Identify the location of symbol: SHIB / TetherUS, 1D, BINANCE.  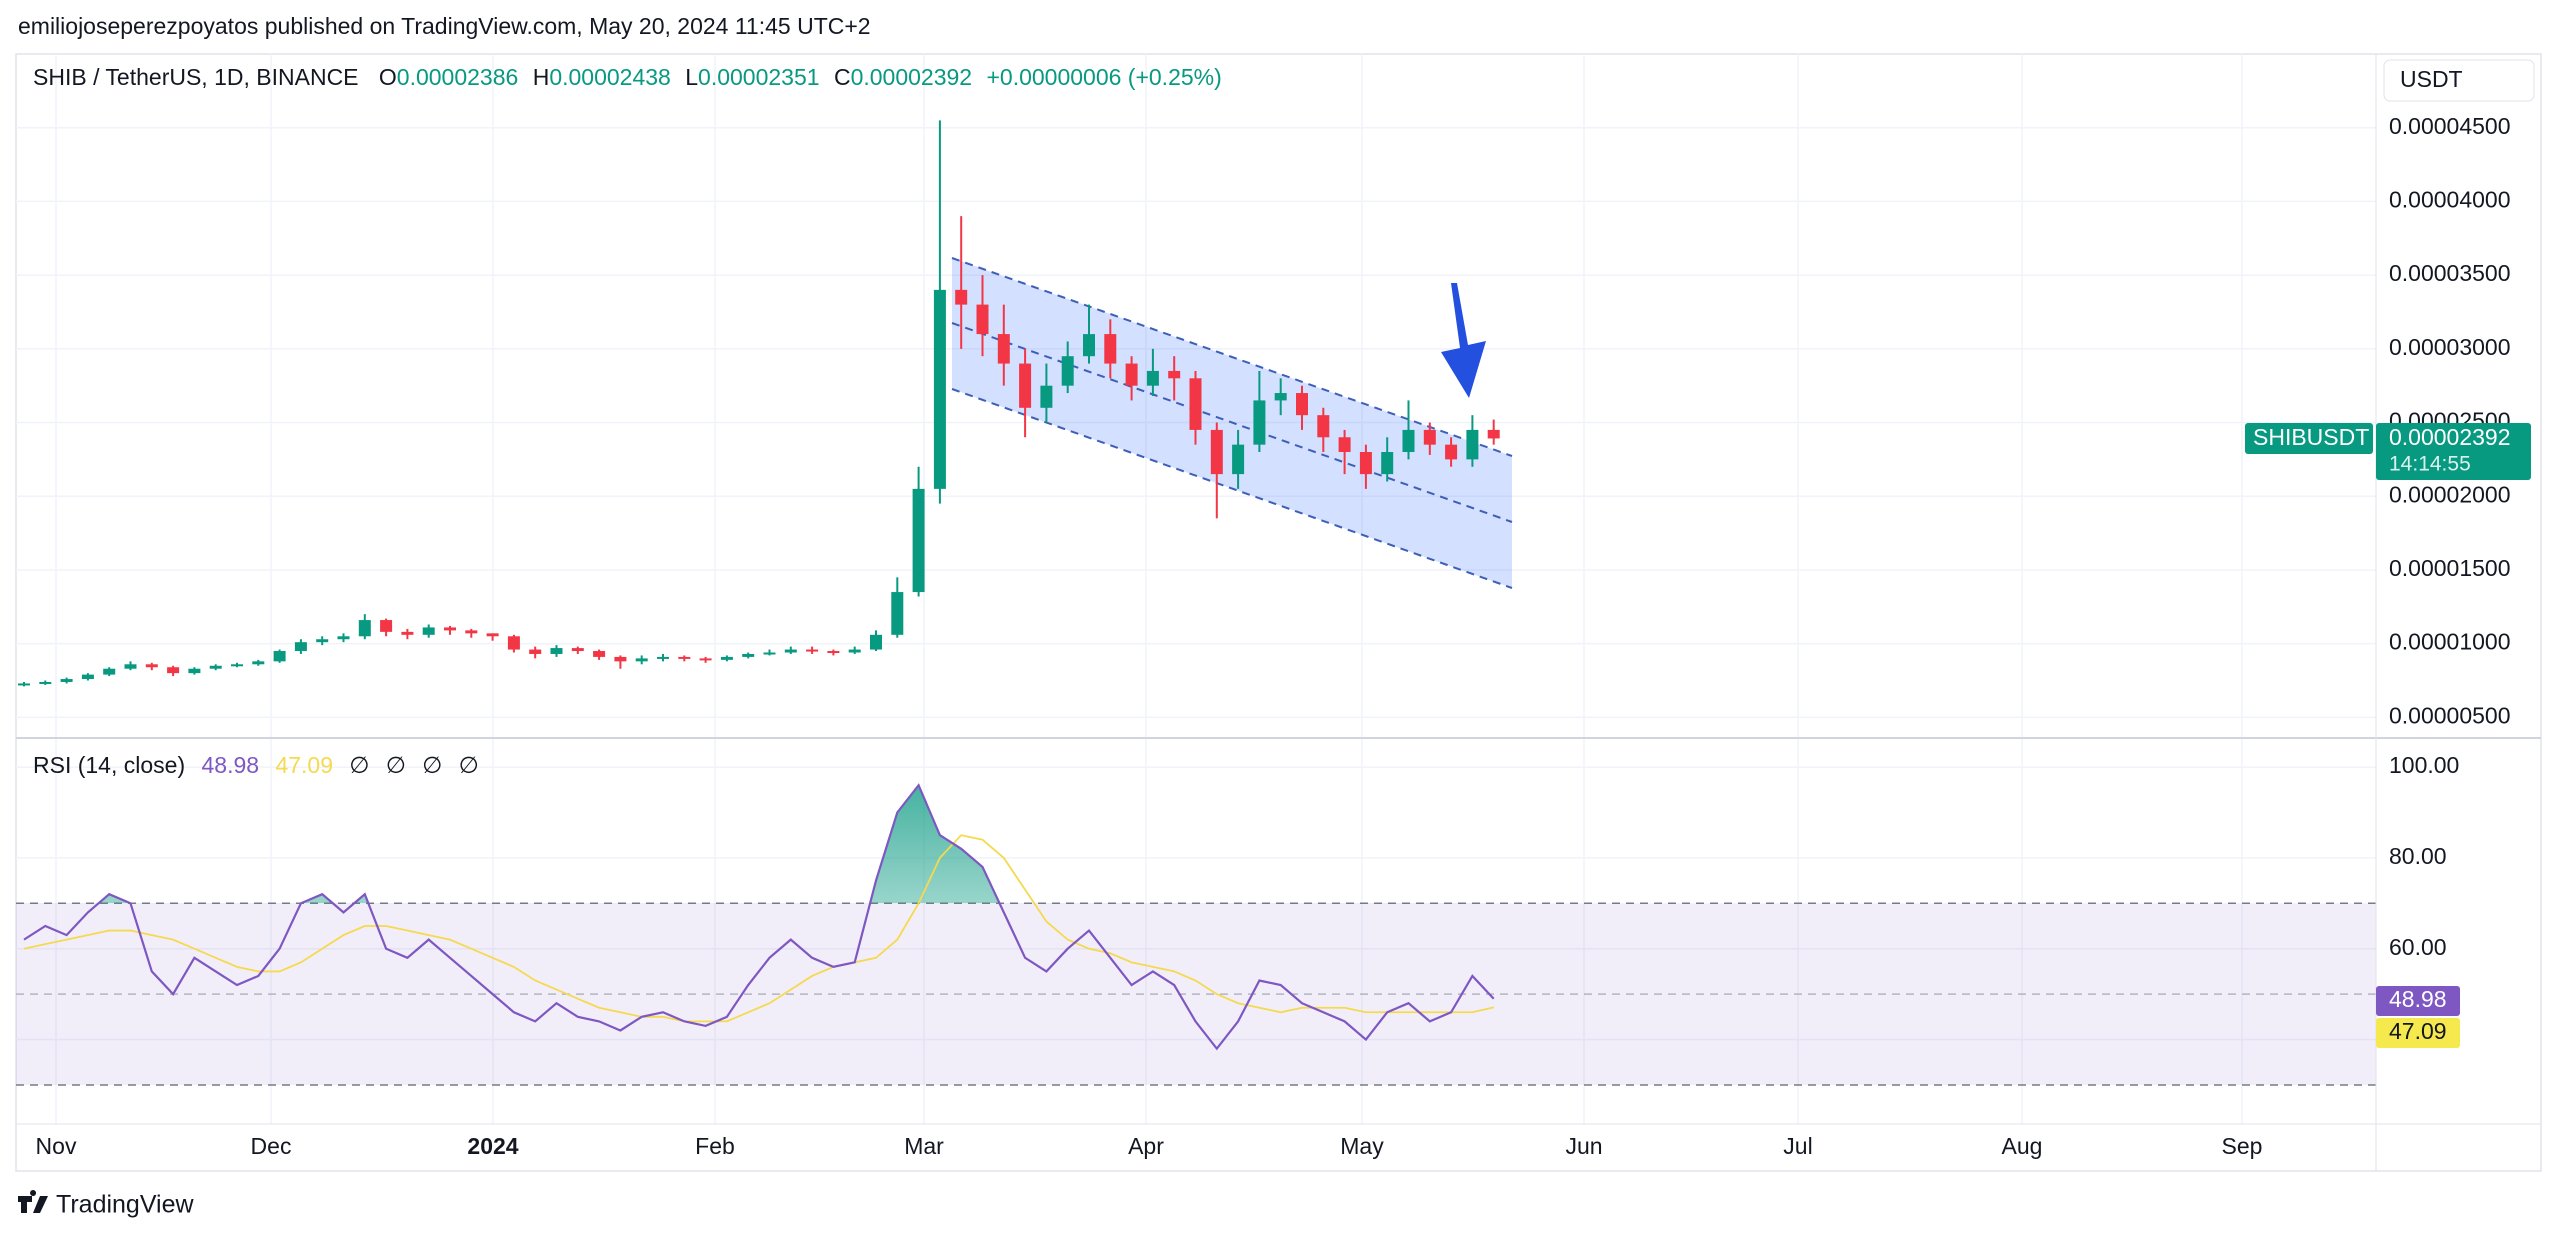
(196, 77).